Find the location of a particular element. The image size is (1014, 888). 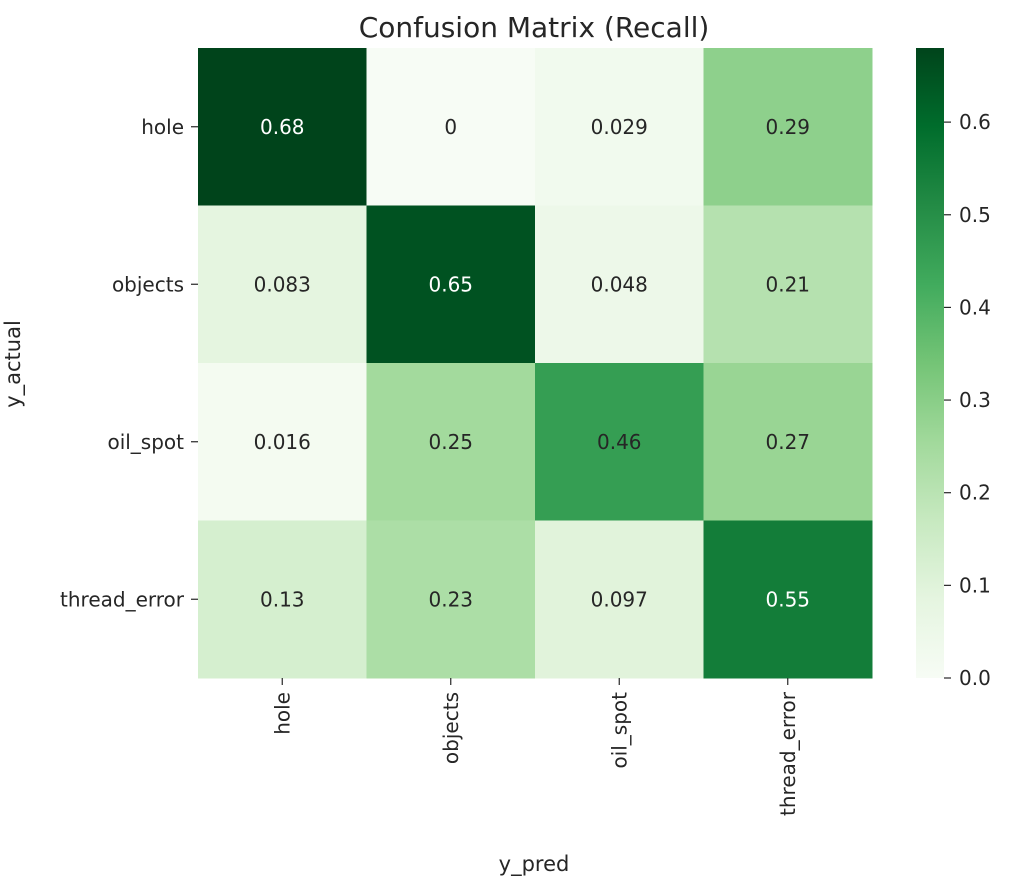

x-tick-label: hole is located at coordinates (282, 713).